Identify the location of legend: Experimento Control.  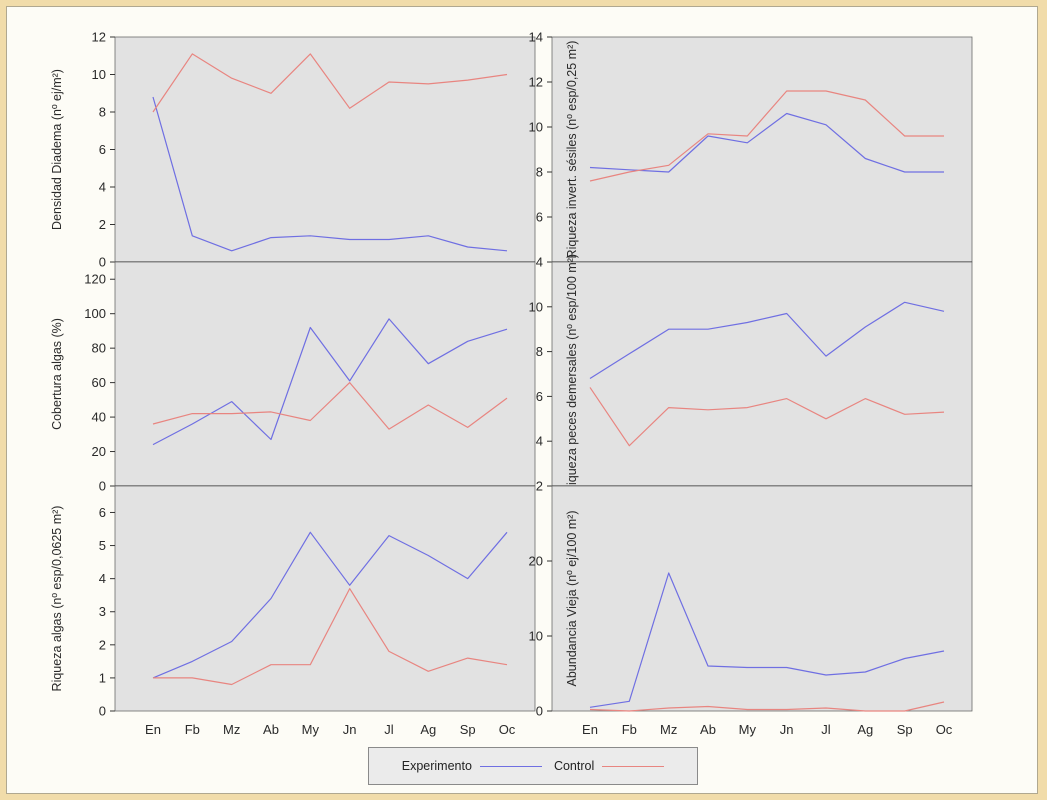
(533, 766).